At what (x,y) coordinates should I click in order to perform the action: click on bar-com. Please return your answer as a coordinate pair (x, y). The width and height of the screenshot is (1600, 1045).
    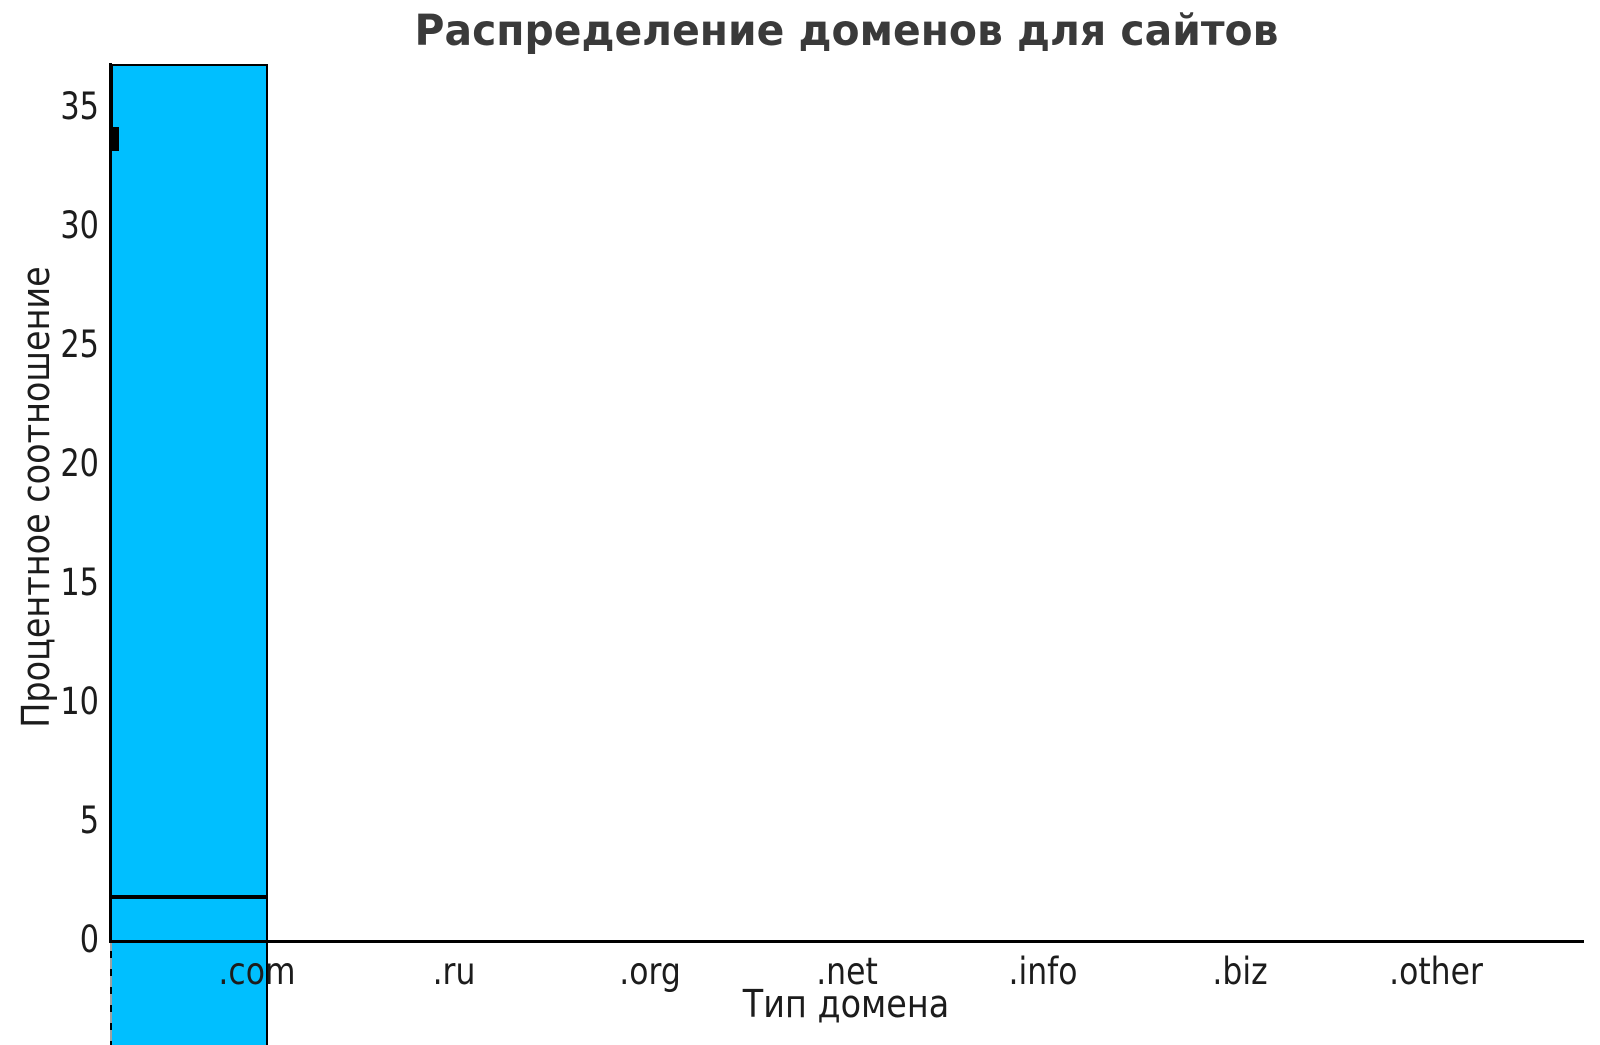
    Looking at the image, I should click on (189, 481).